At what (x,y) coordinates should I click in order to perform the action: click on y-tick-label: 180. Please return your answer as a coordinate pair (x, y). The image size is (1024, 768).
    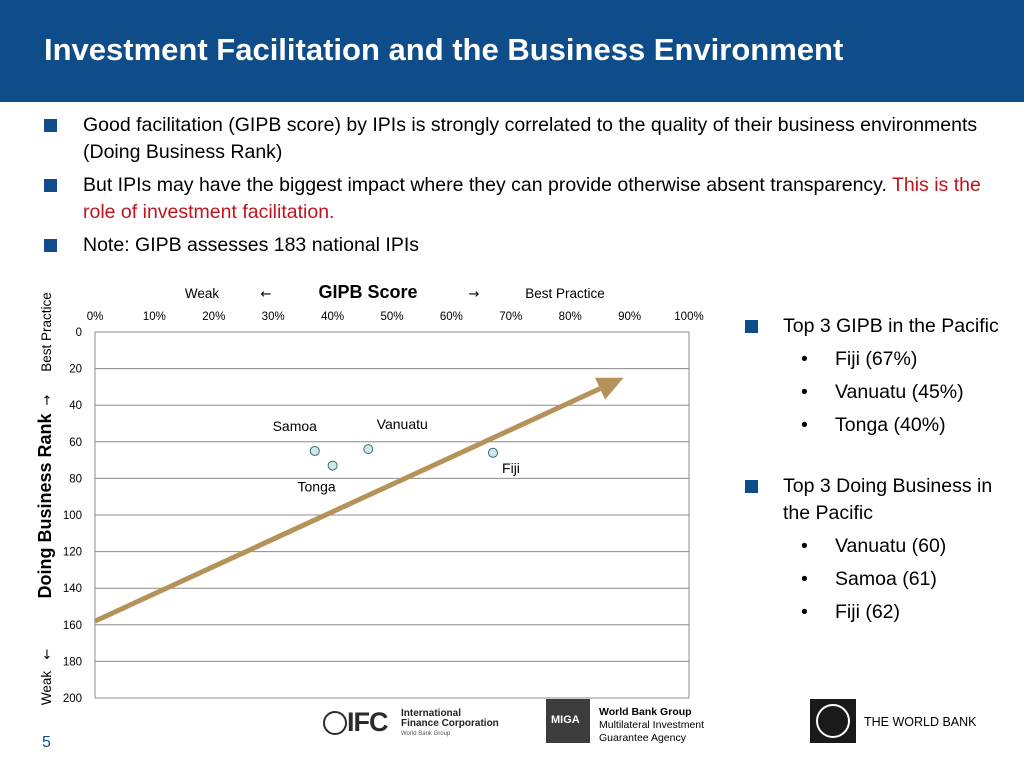
    Looking at the image, I should click on (72, 662).